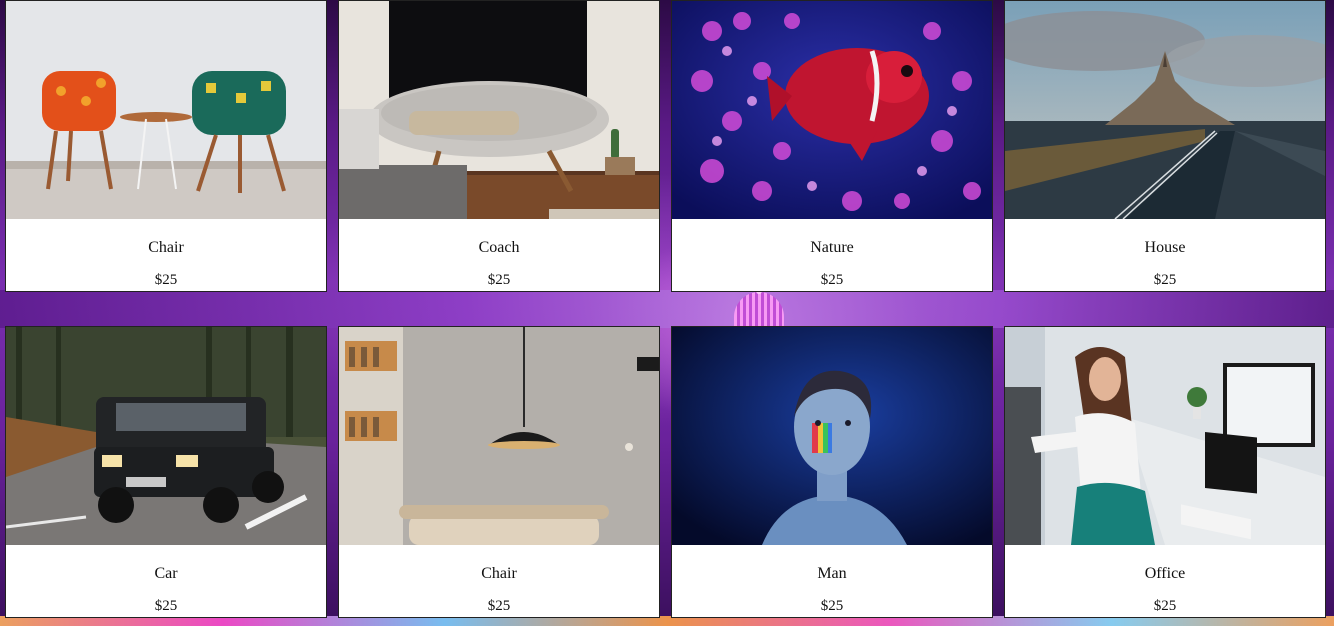  I want to click on product-card: Car $25, so click(166, 472).